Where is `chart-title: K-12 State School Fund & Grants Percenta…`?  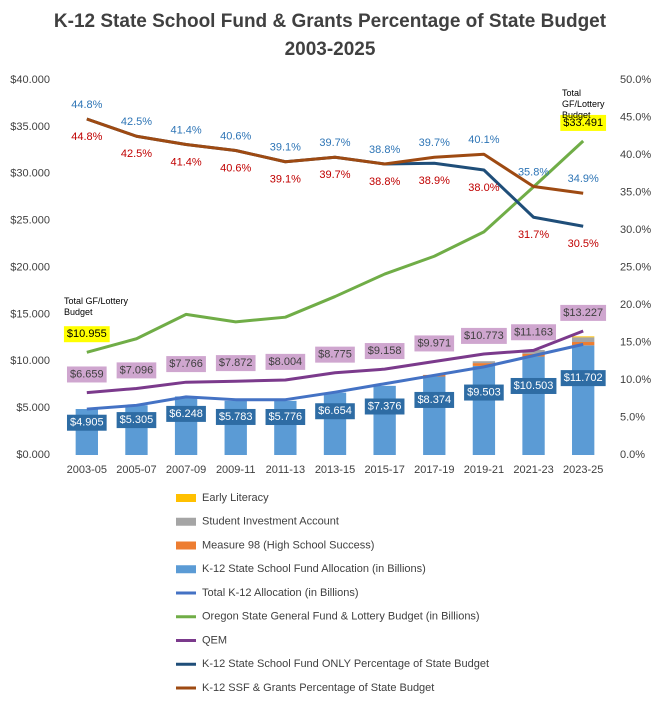 chart-title: K-12 State School Fund & Grants Percenta… is located at coordinates (330, 35).